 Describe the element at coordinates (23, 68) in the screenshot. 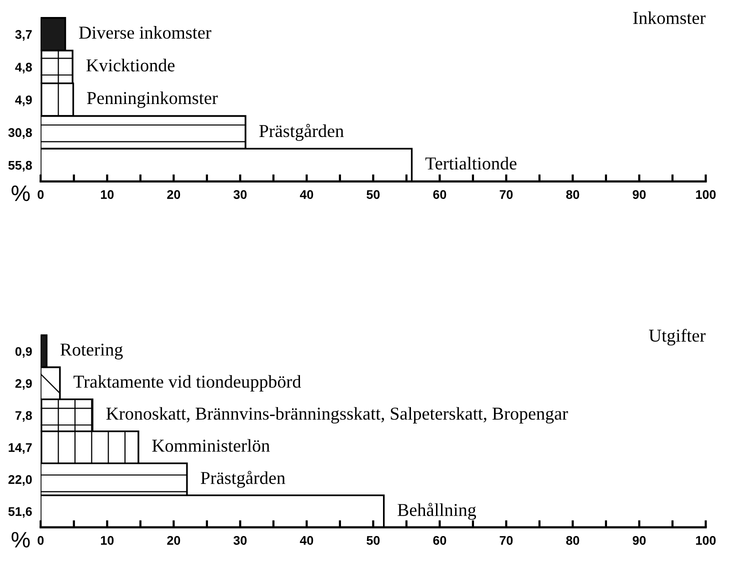

I see `data-label: 4,8` at that location.